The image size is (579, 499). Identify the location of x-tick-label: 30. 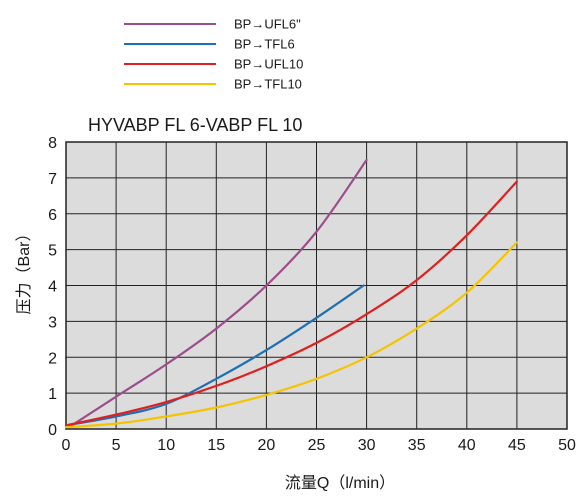
(367, 445).